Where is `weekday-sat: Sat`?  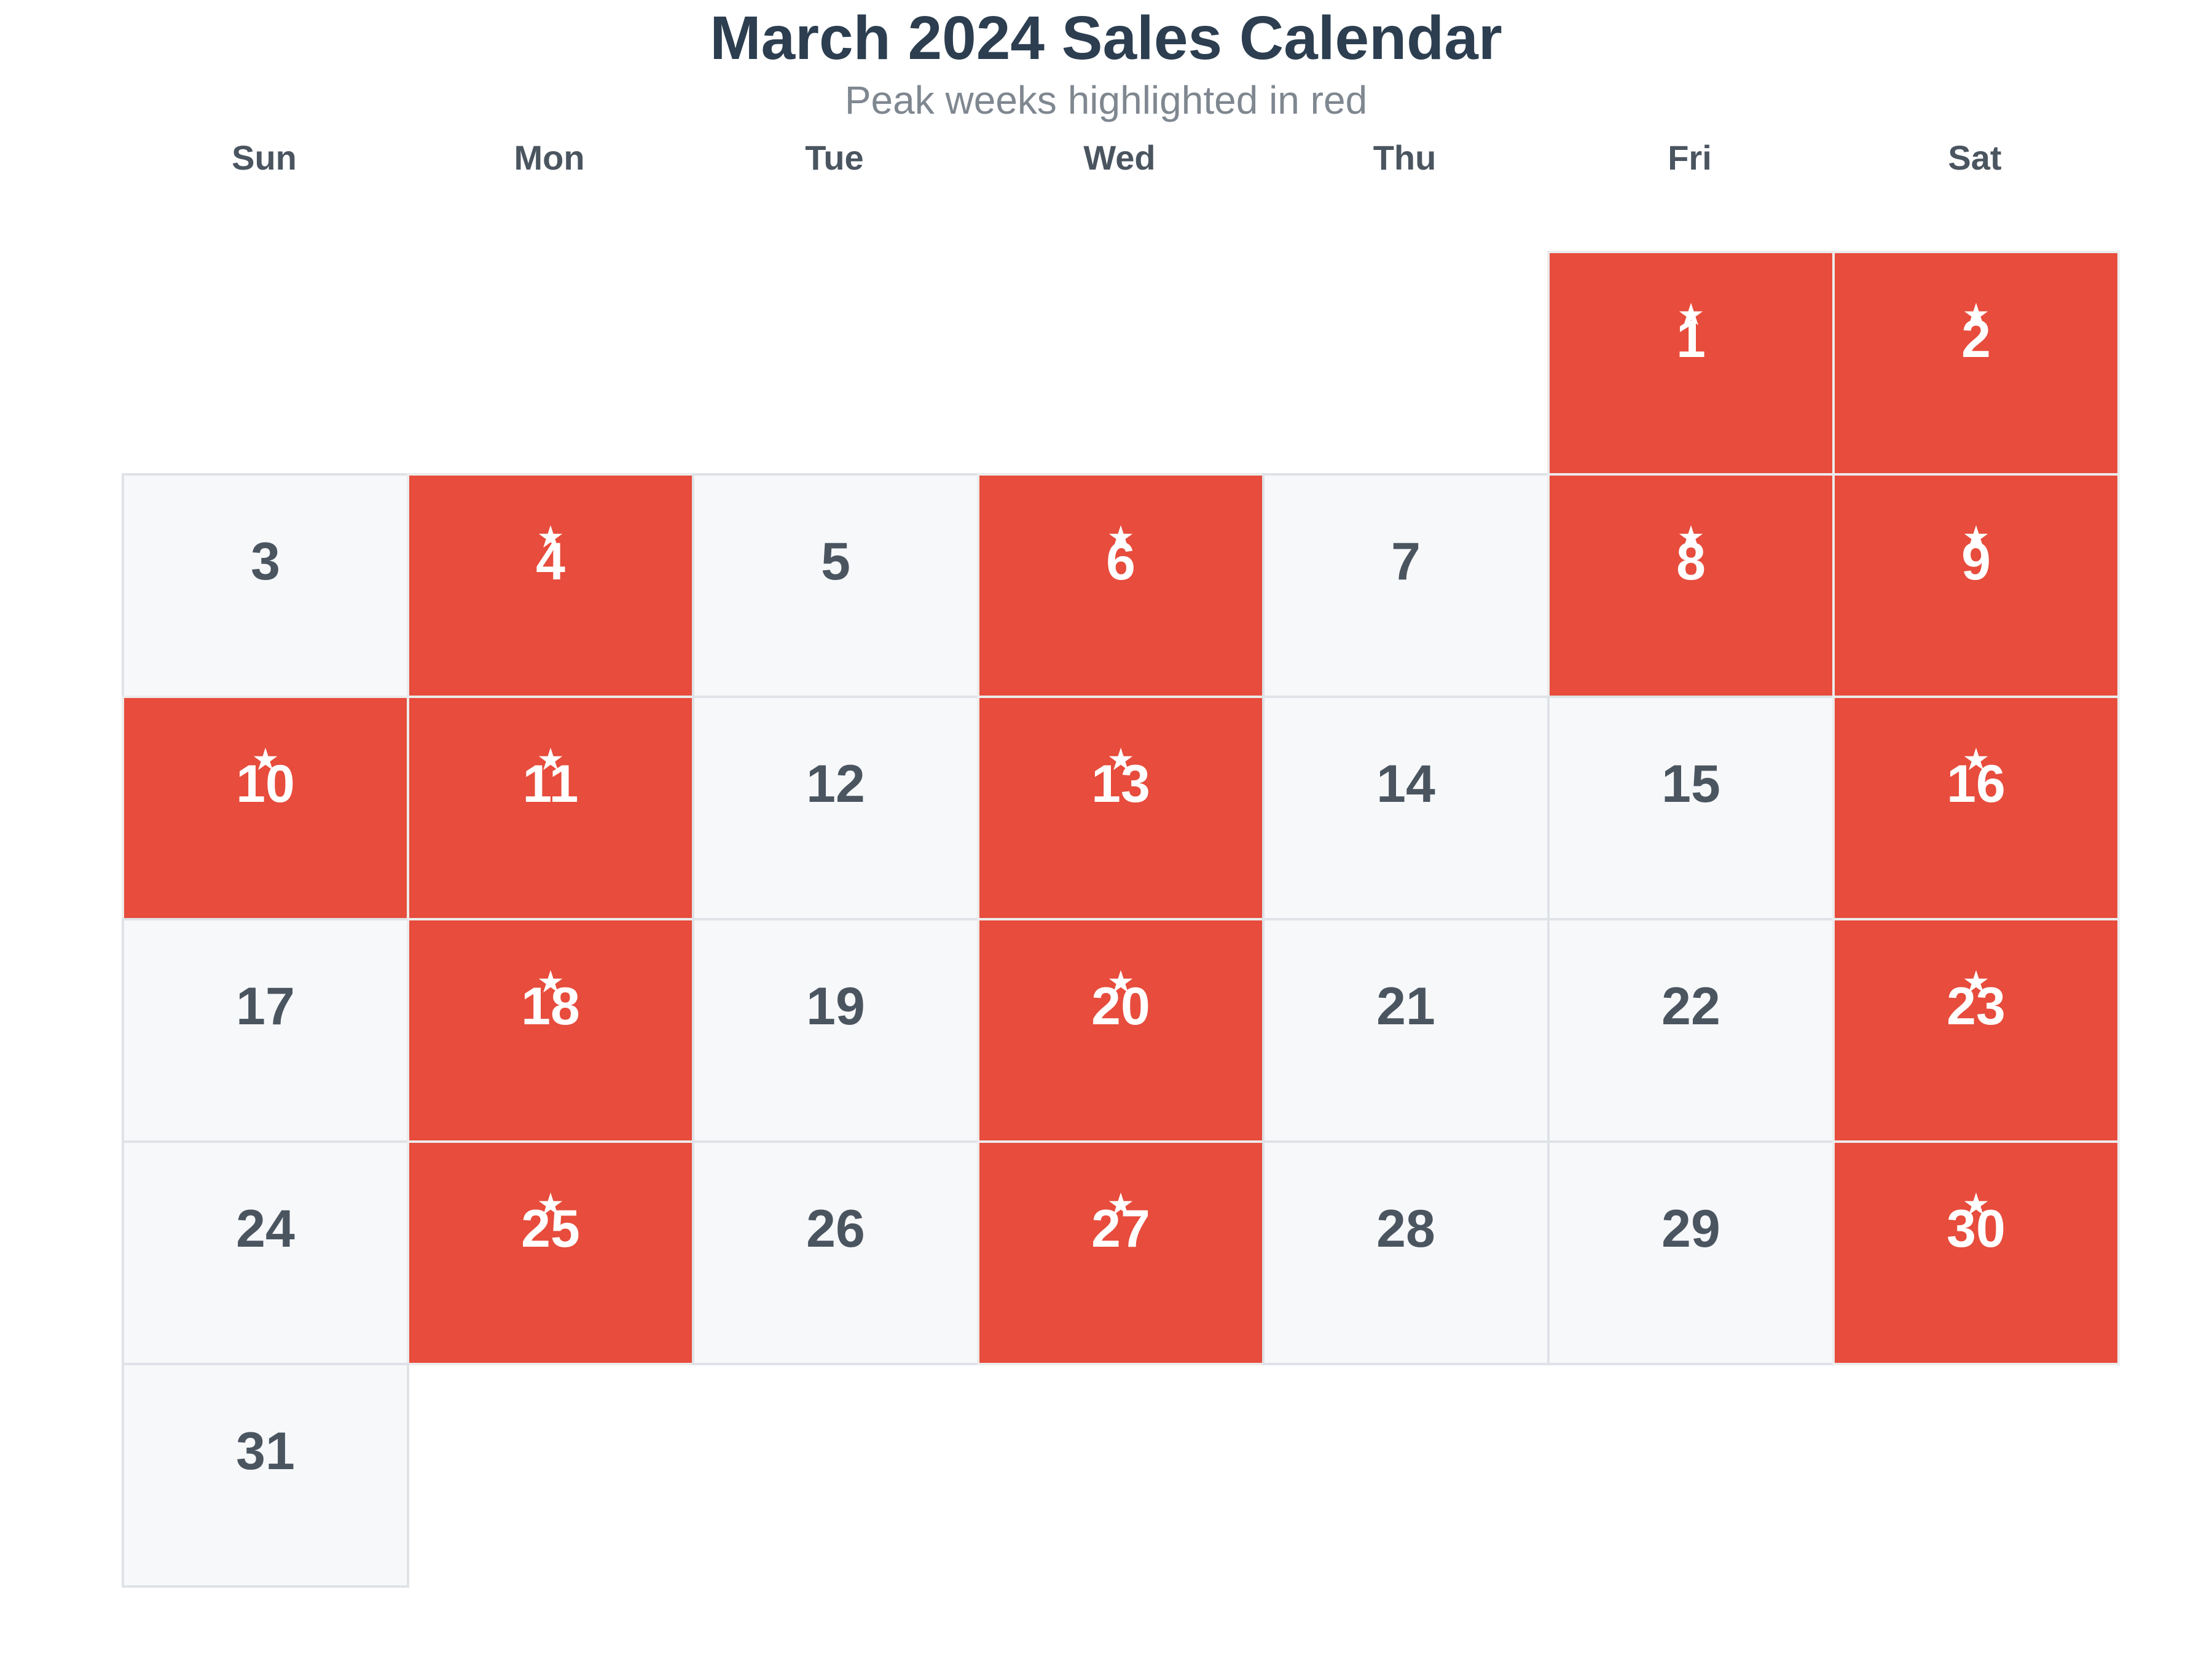
weekday-sat: Sat is located at coordinates (1975, 157).